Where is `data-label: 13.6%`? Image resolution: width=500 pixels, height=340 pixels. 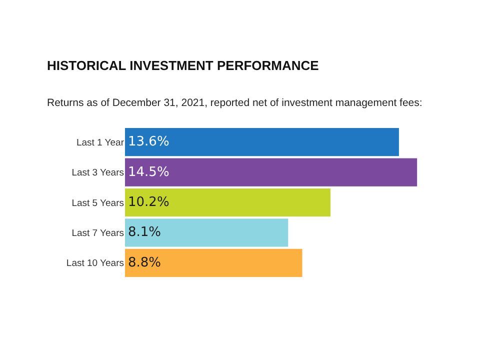 data-label: 13.6% is located at coordinates (149, 142).